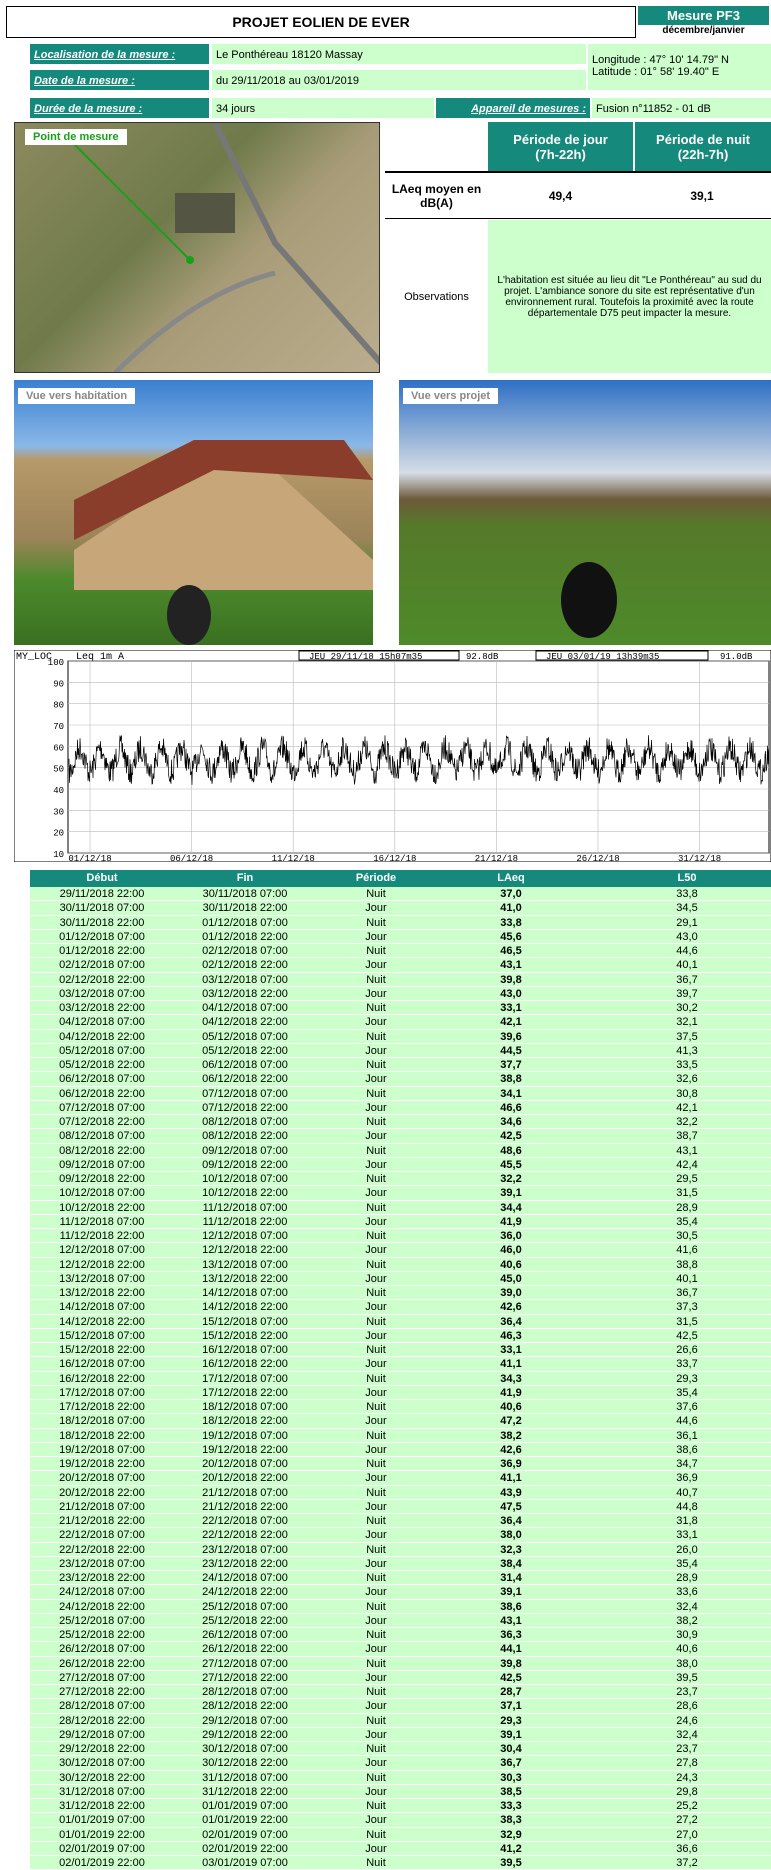 This screenshot has width=771, height=1870. What do you see at coordinates (245, 1649) in the screenshot?
I see `end: 26/12/2018 22:00` at bounding box center [245, 1649].